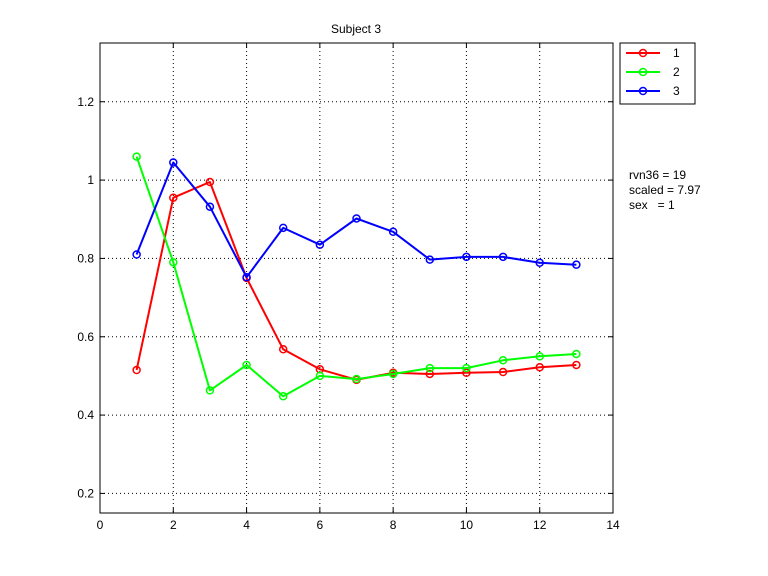 The width and height of the screenshot is (768, 576). Describe the element at coordinates (613, 525) in the screenshot. I see `x-tick-label: 14` at that location.